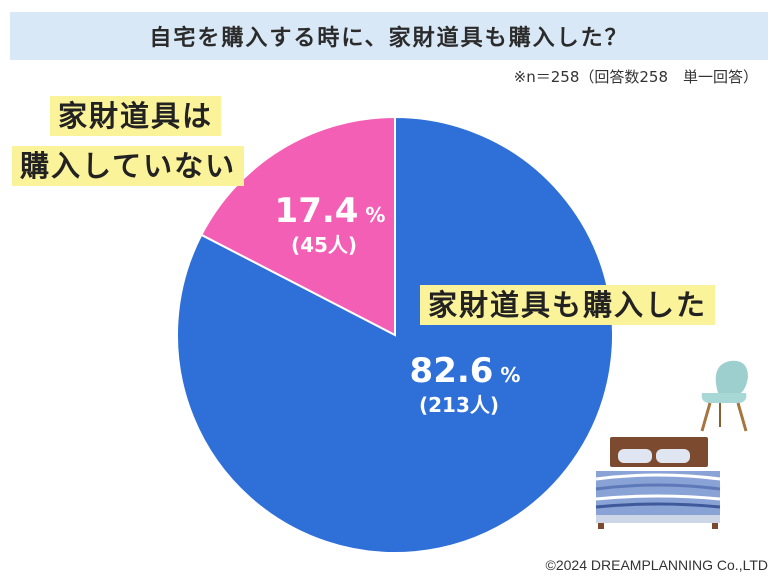 This screenshot has height=585, width=780. I want to click on sample-note: ※n＝258（回答数258 単一回答）, so click(635, 77).